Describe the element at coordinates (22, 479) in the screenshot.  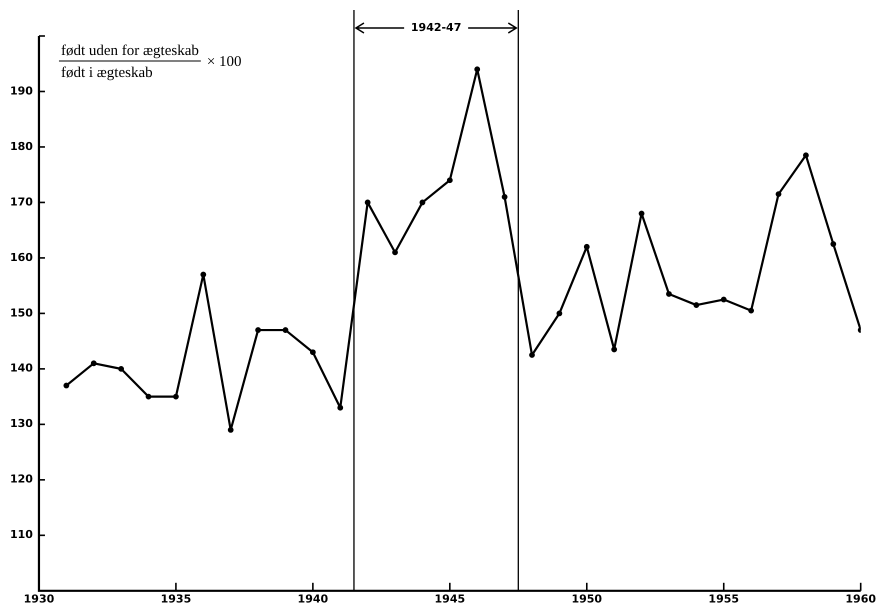
I see `y-tick-label: 120` at that location.